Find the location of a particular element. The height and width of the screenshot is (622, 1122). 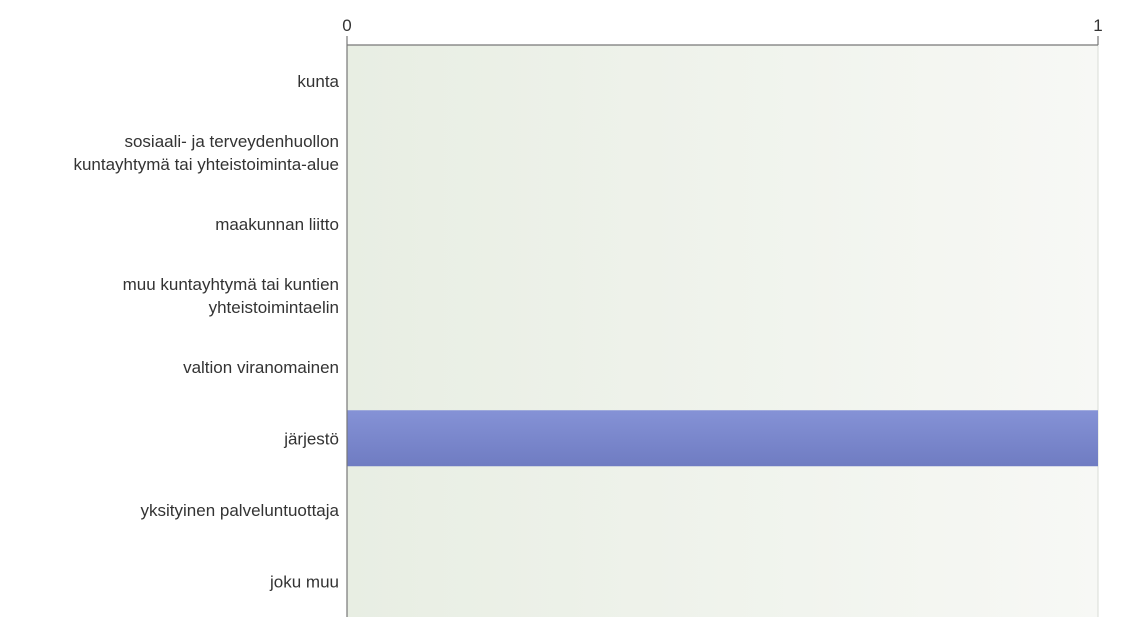

category-label-4: valtion viranomainen is located at coordinates (261, 367).